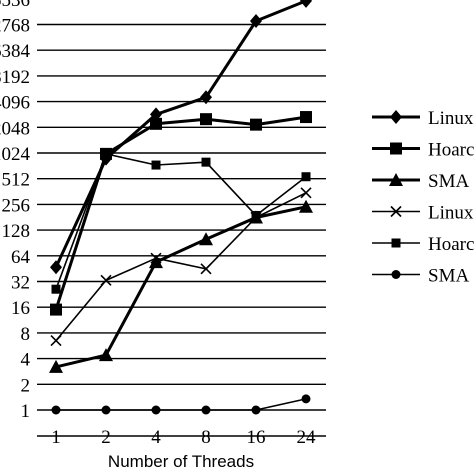 The width and height of the screenshot is (474, 474). What do you see at coordinates (15, 154) in the screenshot?
I see `y-tick-label: 1024` at bounding box center [15, 154].